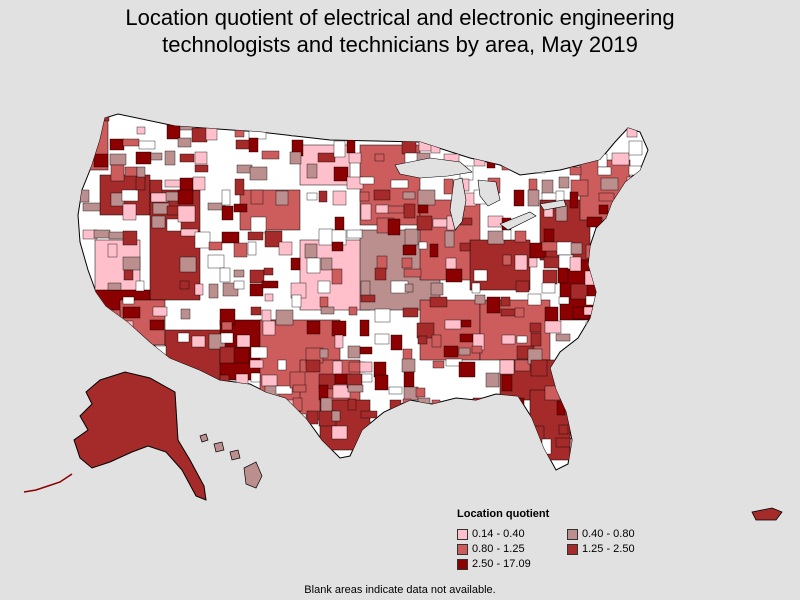  Describe the element at coordinates (400, 590) in the screenshot. I see `footnote: Blank areas indicate data not available.` at that location.